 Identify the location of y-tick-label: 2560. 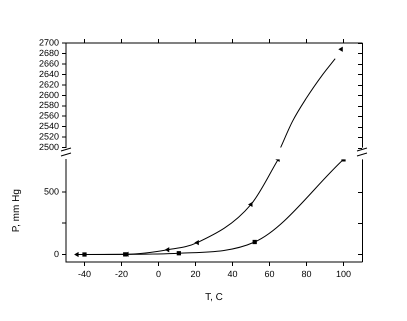
(48, 115).